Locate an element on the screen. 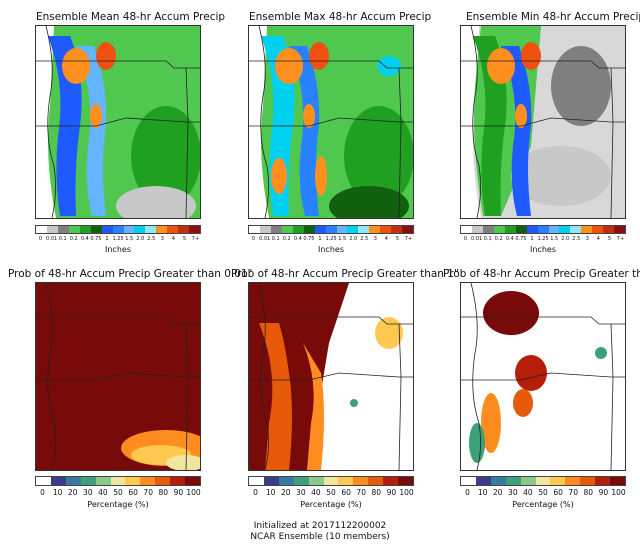 Image resolution: width=640 pixels, height=549 pixels. prob-ticks-2: 0 10 20 30 40 50 60 70 80 90 100 is located at coordinates (331, 492).